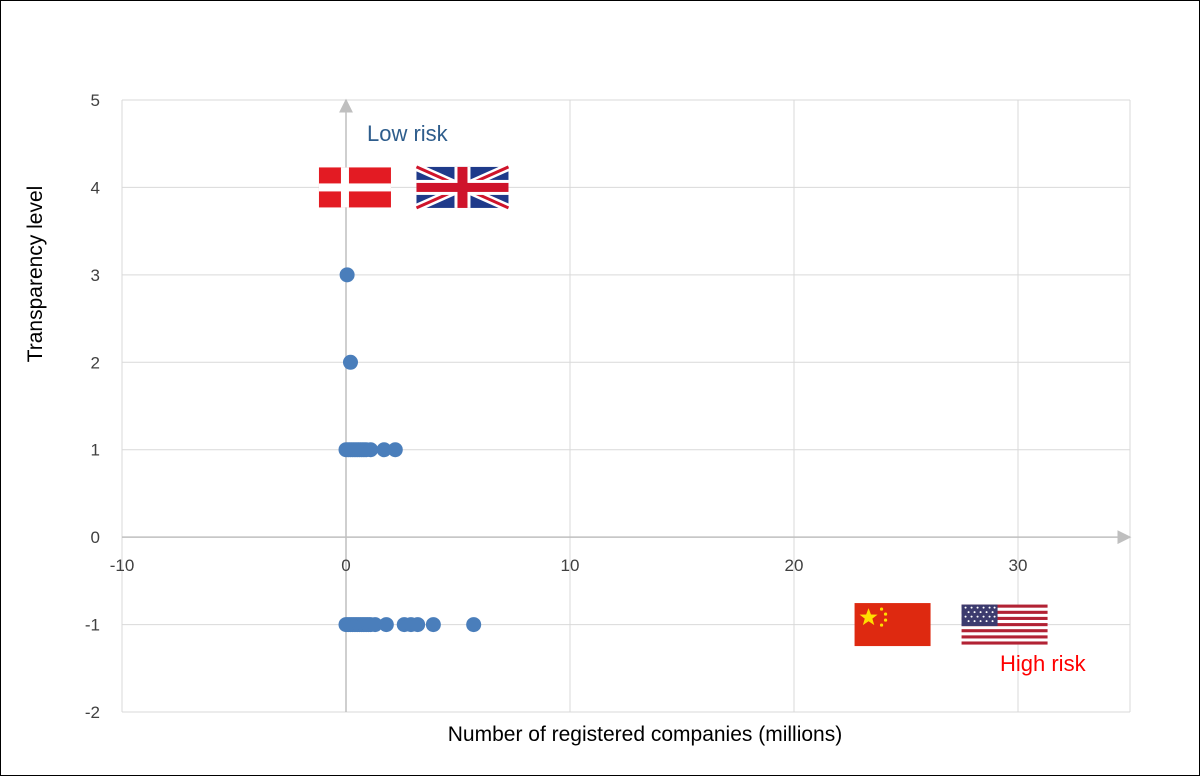 This screenshot has height=776, width=1200. I want to click on y-tick-label: 2, so click(95, 362).